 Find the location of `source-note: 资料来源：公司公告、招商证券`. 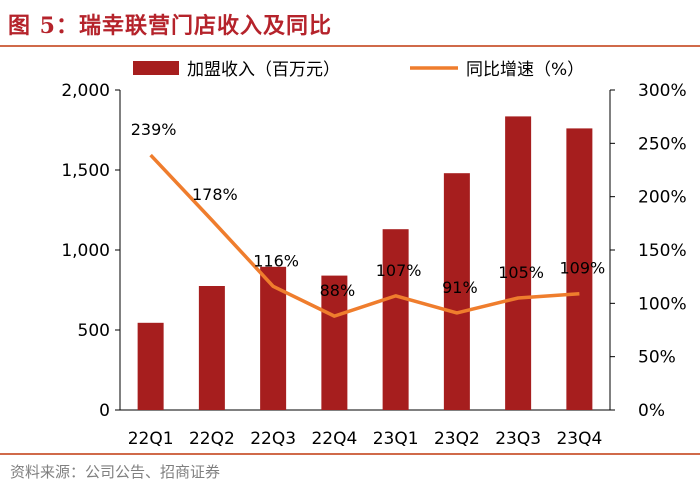

source-note: 资料来源：公司公告、招商证券 is located at coordinates (115, 472).